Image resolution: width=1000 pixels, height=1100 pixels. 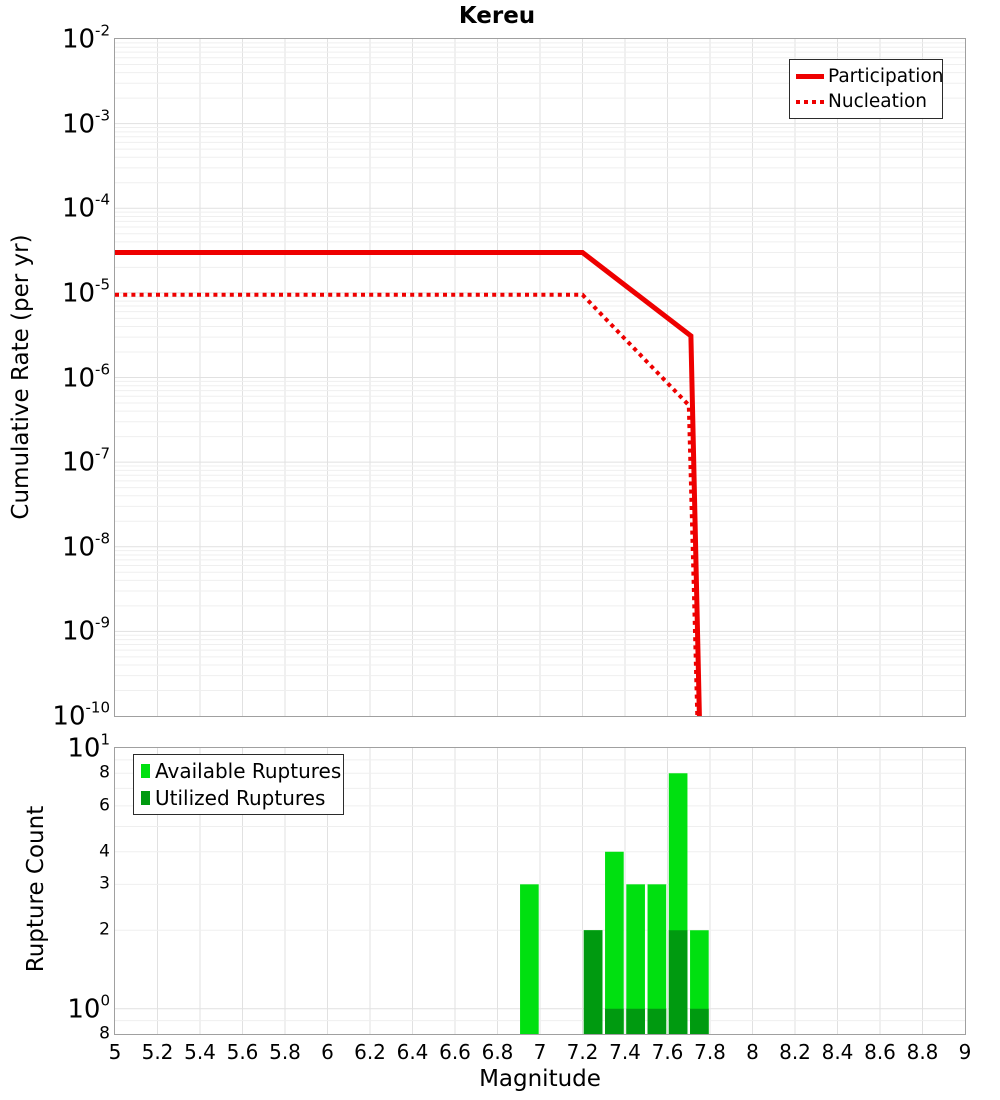 I want to click on x-tick-label: 5.4, so click(x=200, y=1052).